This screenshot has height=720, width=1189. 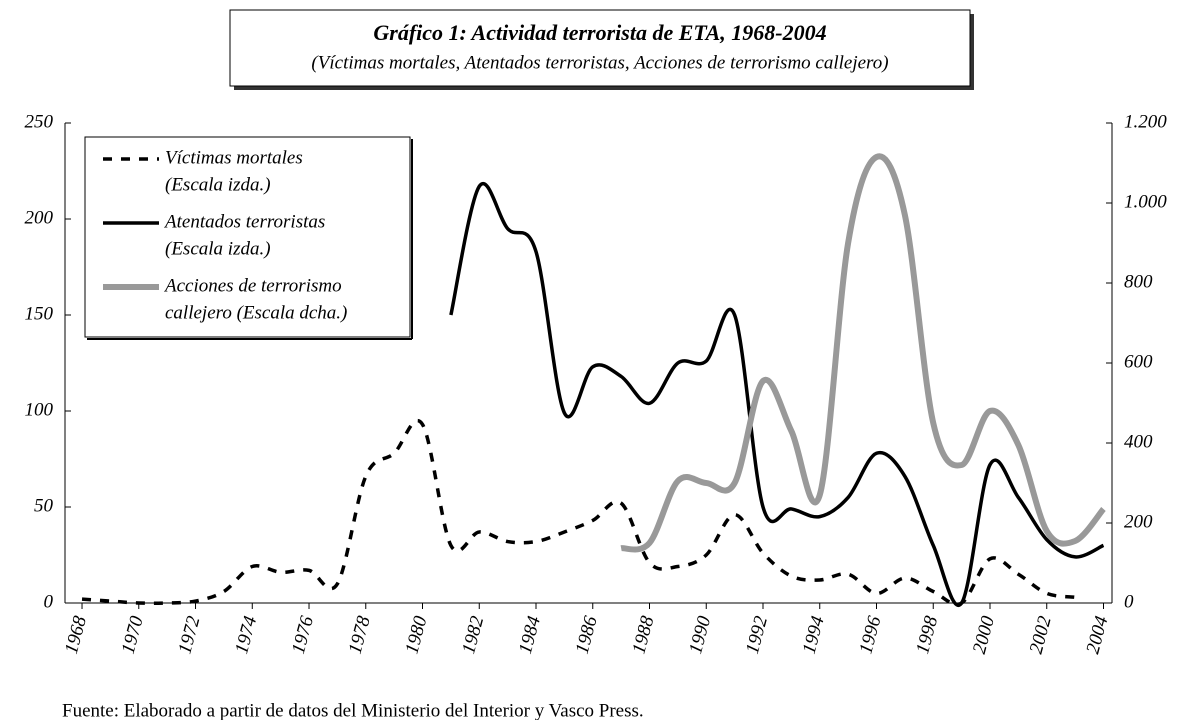 I want to click on y2-tick-label: 1.000, so click(x=1145, y=201).